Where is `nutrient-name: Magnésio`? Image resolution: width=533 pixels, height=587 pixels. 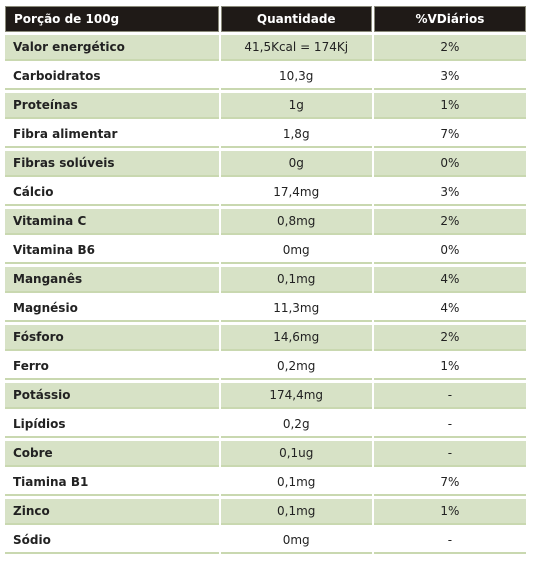
nutrient-name: Magnésio is located at coordinates (112, 309).